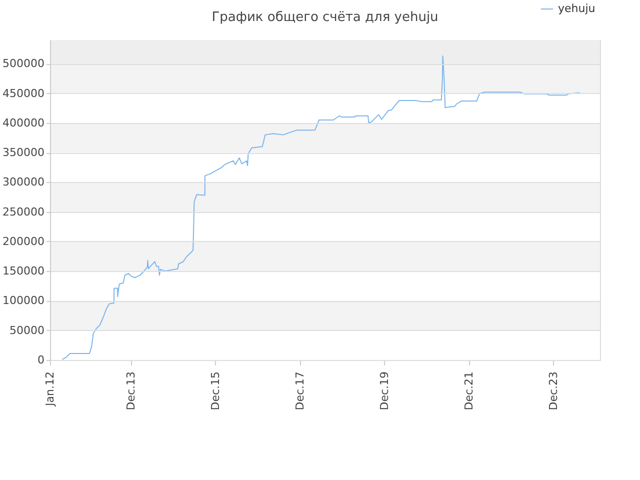 The height and width of the screenshot is (480, 640). What do you see at coordinates (23, 153) in the screenshot?
I see `y-tick-label: 350000` at bounding box center [23, 153].